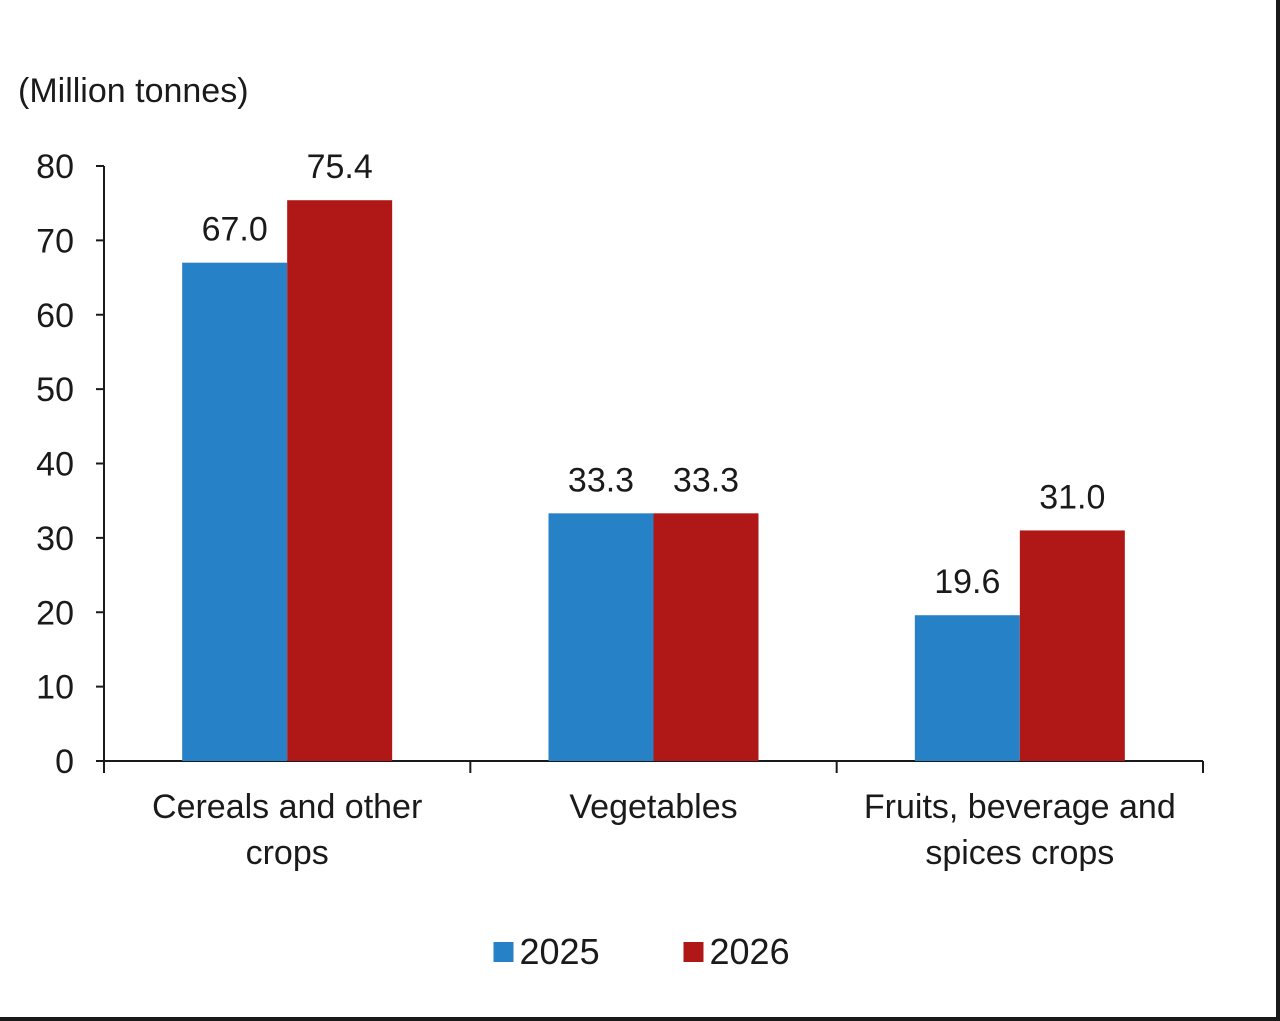  I want to click on category-label: Cereals and other, so click(287, 807).